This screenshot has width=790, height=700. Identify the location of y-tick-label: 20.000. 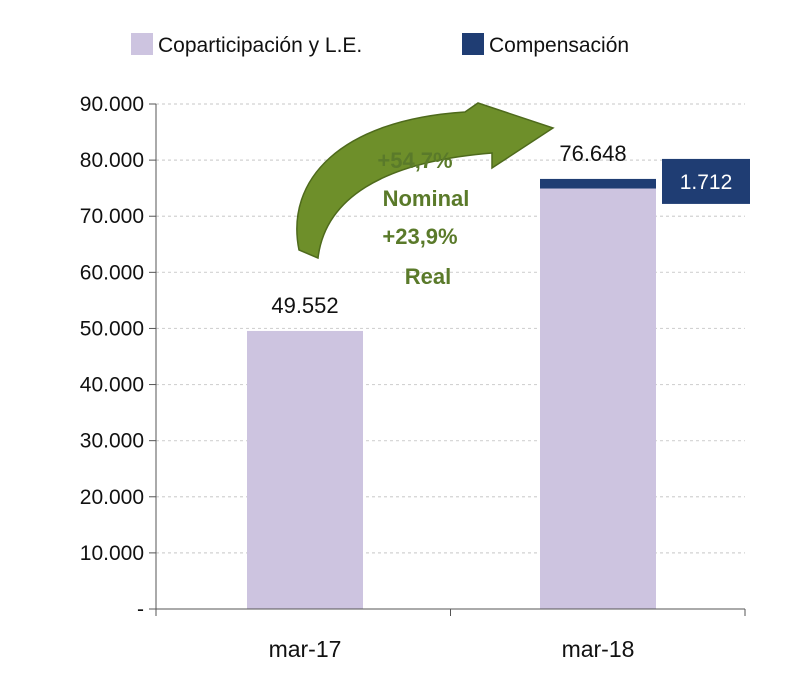
(112, 497).